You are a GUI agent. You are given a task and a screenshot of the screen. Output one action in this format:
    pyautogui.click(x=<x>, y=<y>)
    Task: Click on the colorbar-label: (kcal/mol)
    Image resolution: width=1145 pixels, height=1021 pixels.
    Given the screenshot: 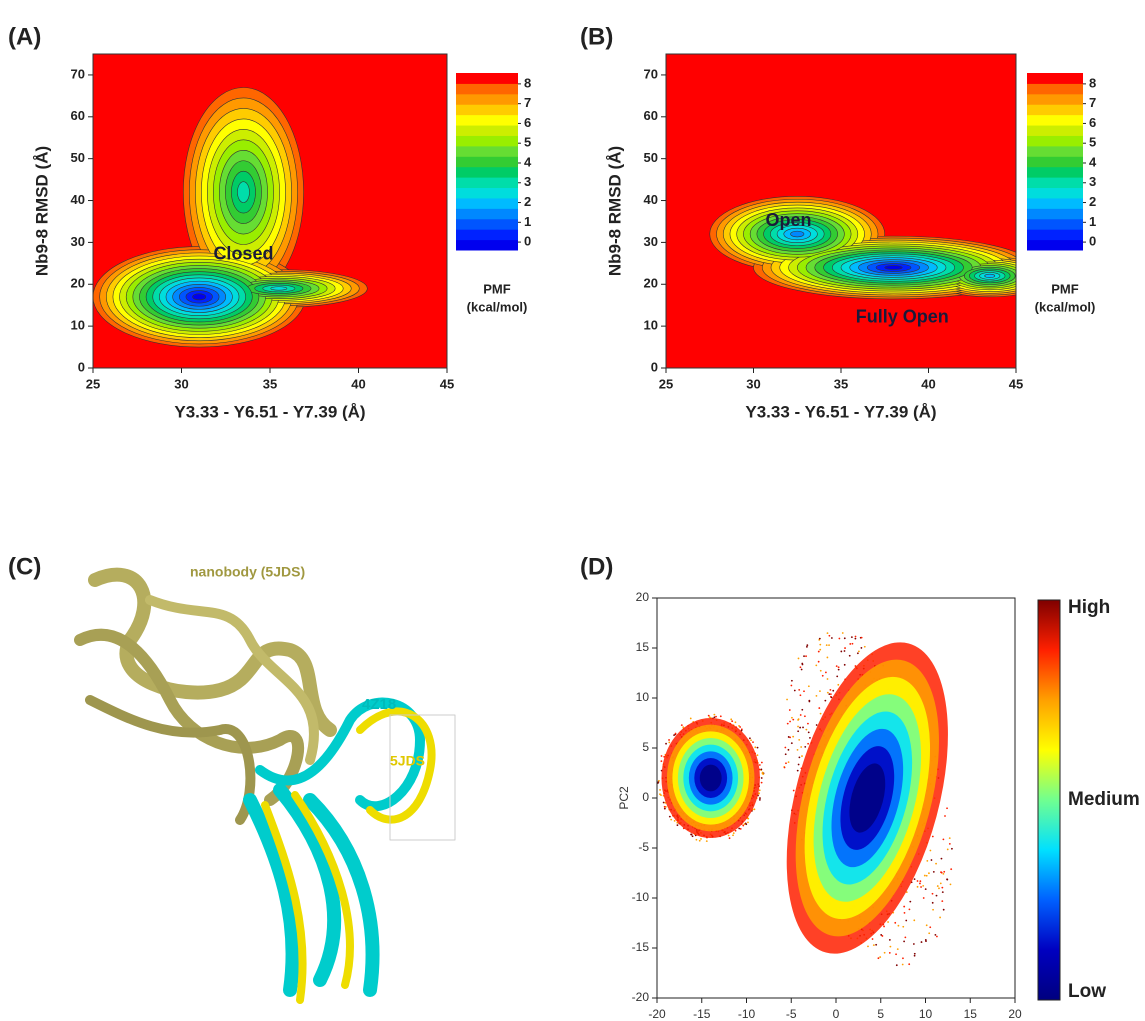 What is the action you would take?
    pyautogui.click(x=1065, y=306)
    